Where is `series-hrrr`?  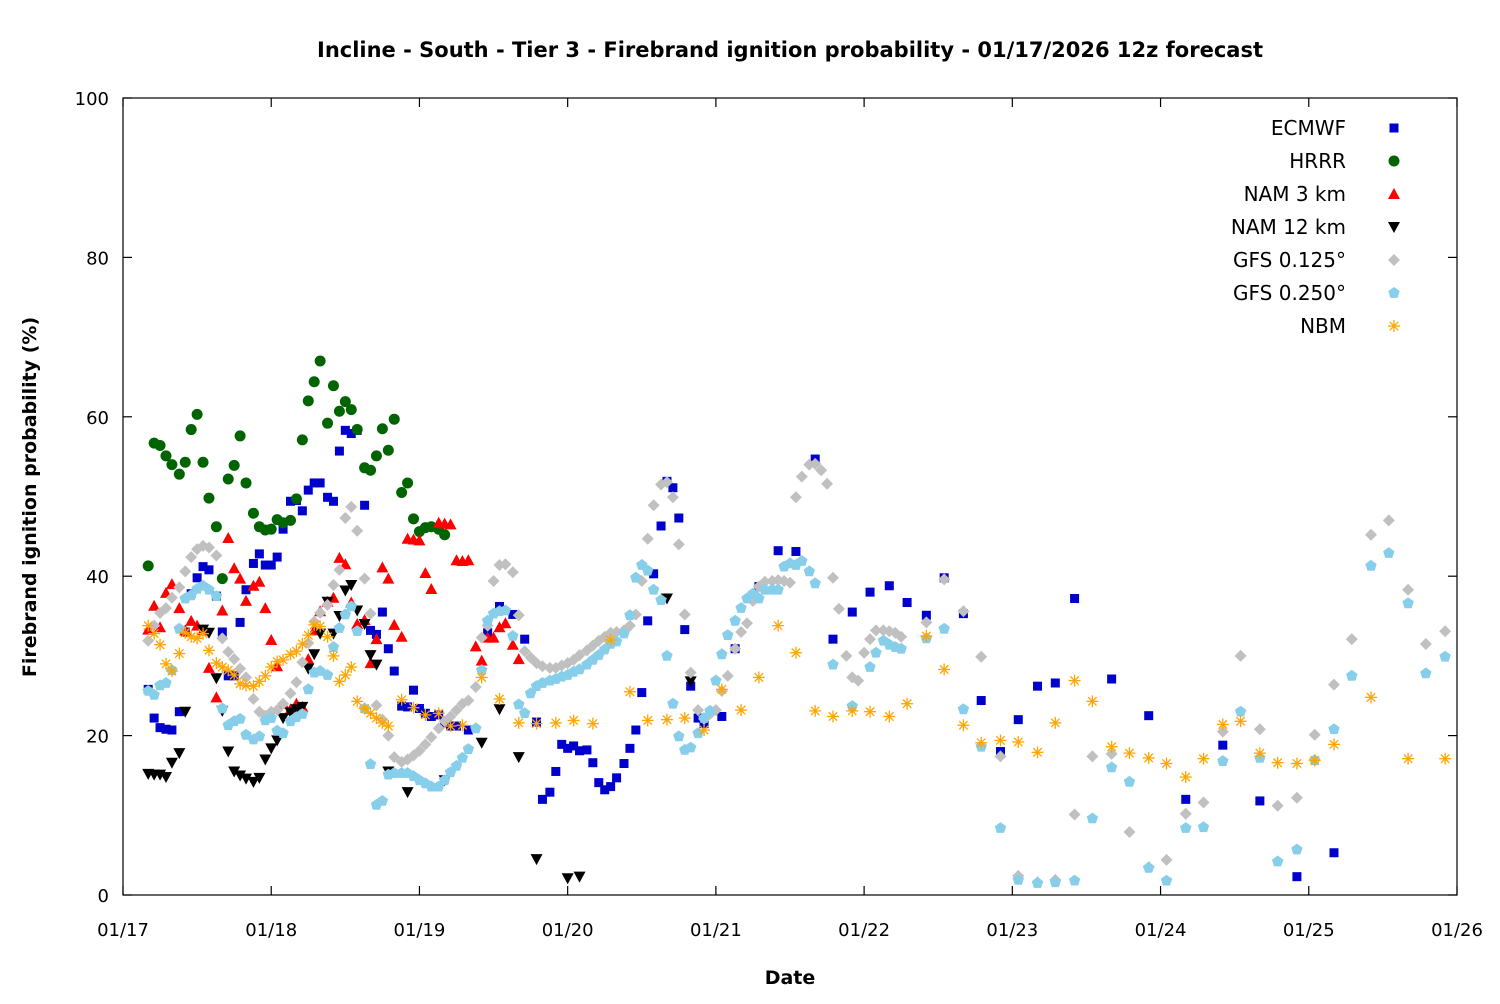 series-hrrr is located at coordinates (296, 470).